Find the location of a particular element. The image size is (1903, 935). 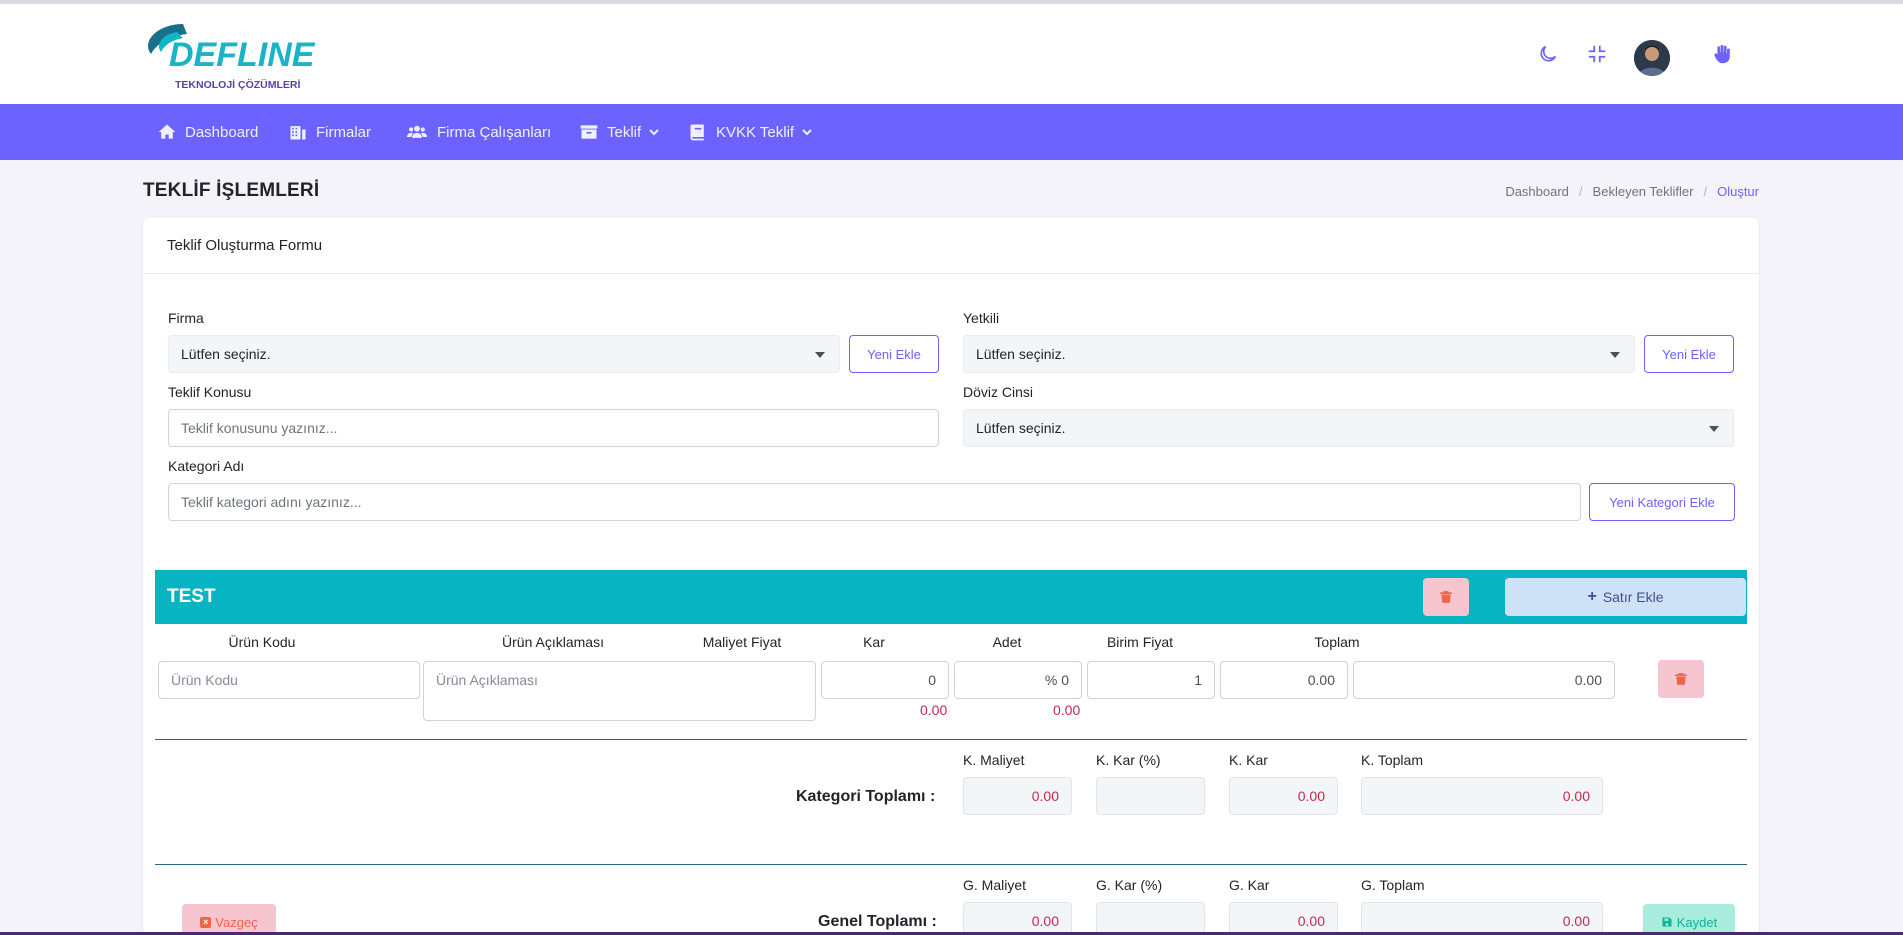

profit-subtotal: 0.00 is located at coordinates (1067, 710).